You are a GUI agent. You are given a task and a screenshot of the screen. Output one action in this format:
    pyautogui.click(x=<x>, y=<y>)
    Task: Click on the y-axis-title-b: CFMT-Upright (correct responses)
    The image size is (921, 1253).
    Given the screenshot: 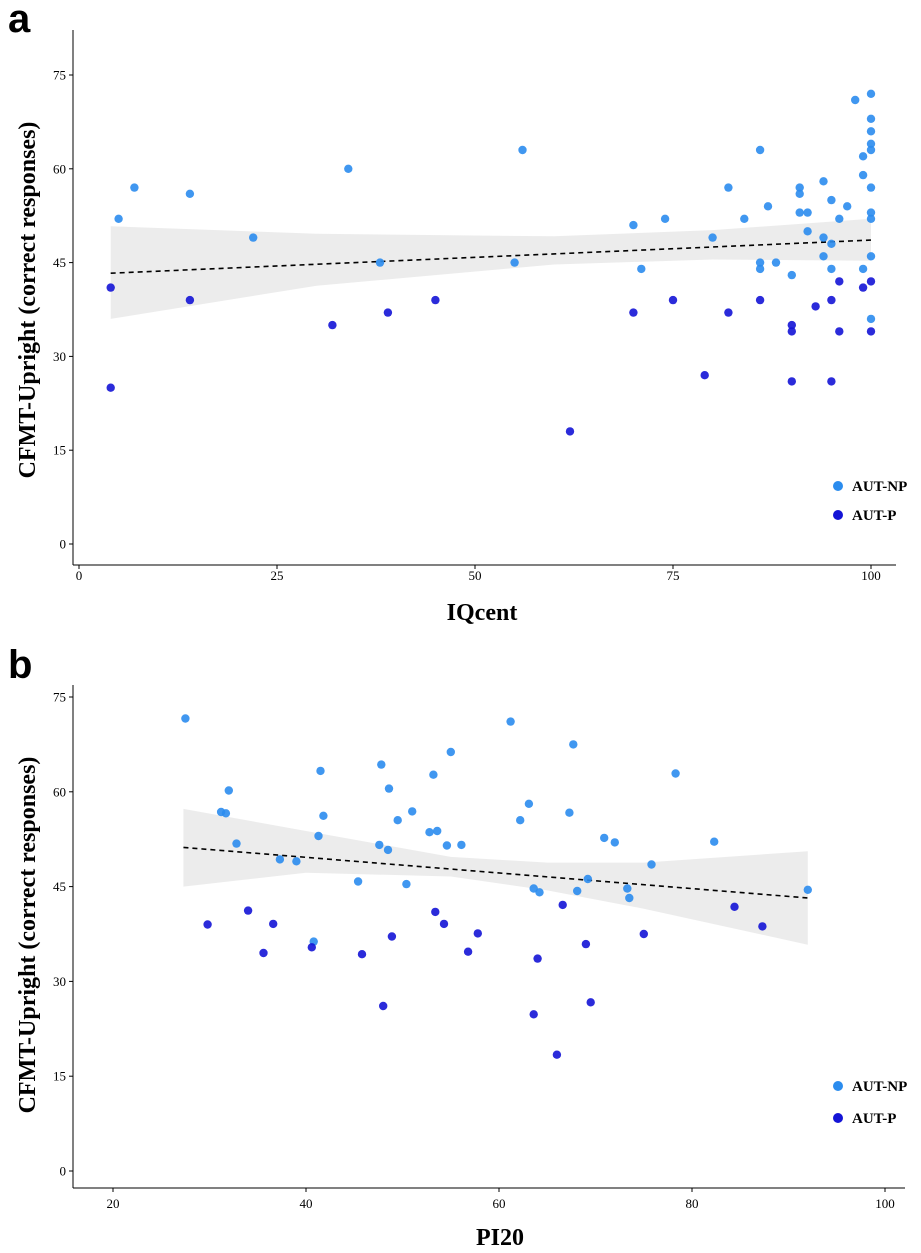 What is the action you would take?
    pyautogui.click(x=28, y=935)
    